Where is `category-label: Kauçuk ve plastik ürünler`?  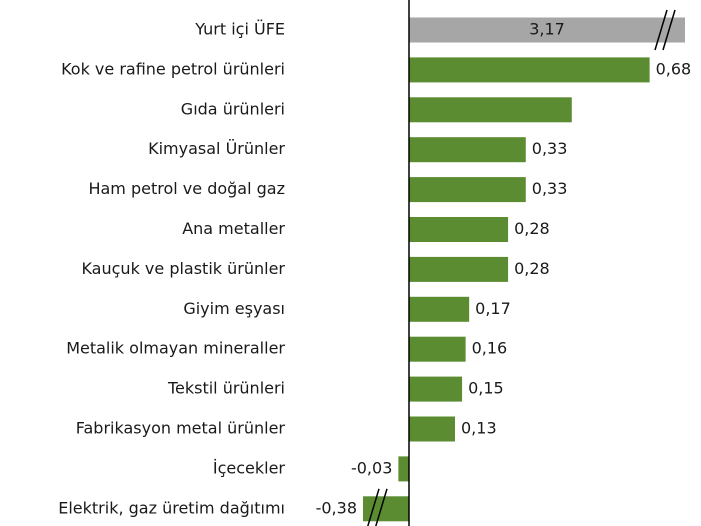 category-label: Kauçuk ve plastik ürünler is located at coordinates (183, 268).